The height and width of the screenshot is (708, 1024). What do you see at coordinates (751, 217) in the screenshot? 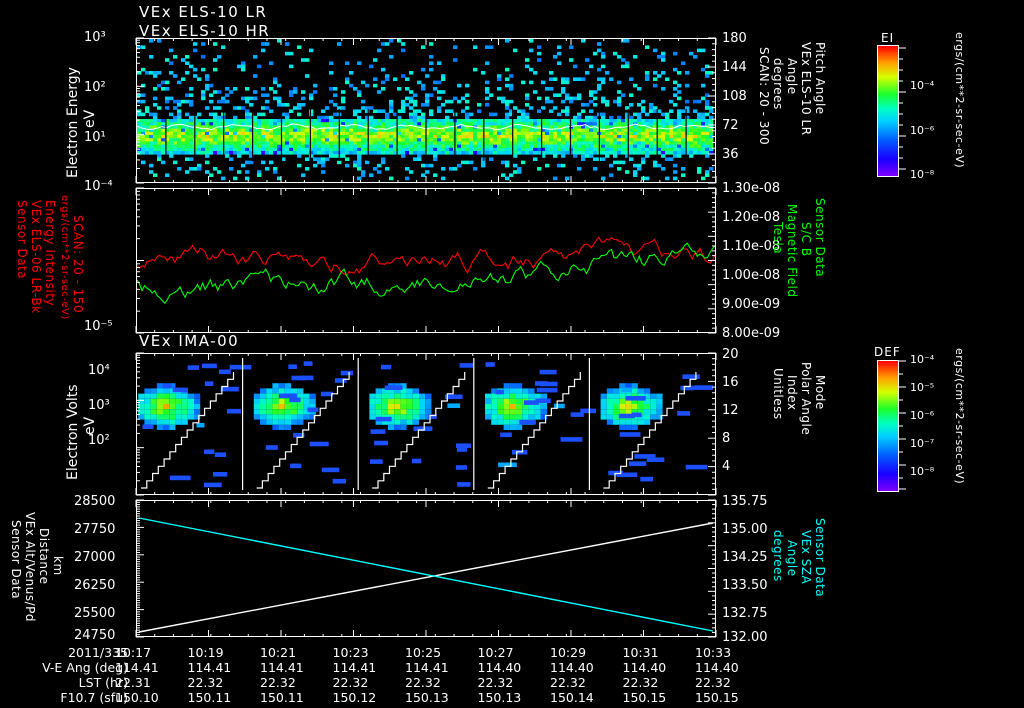
I see `panel2-y2tick-1: 1.20e-08` at bounding box center [751, 217].